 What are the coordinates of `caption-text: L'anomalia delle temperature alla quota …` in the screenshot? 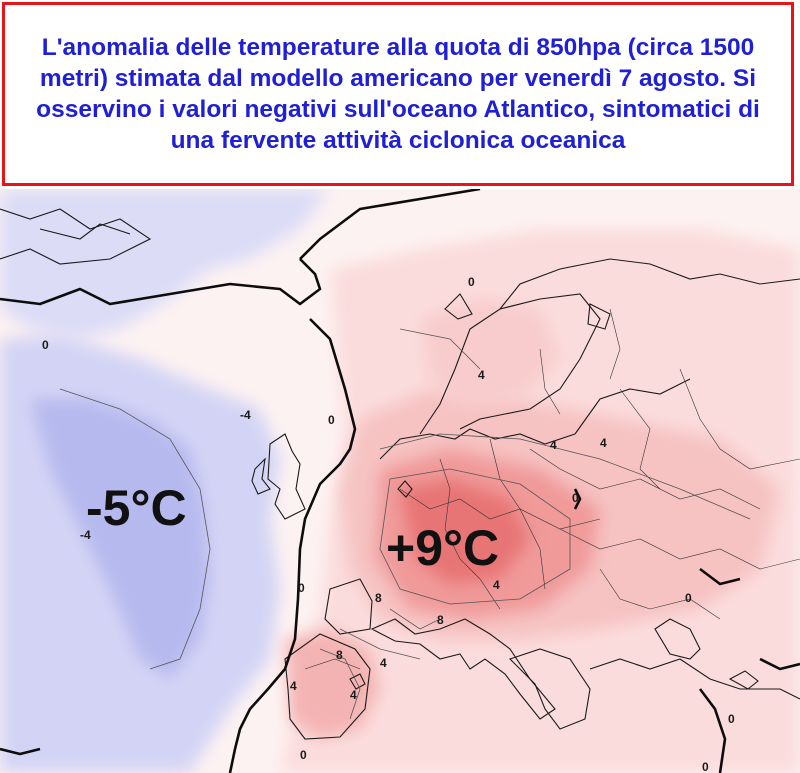 It's located at (398, 94).